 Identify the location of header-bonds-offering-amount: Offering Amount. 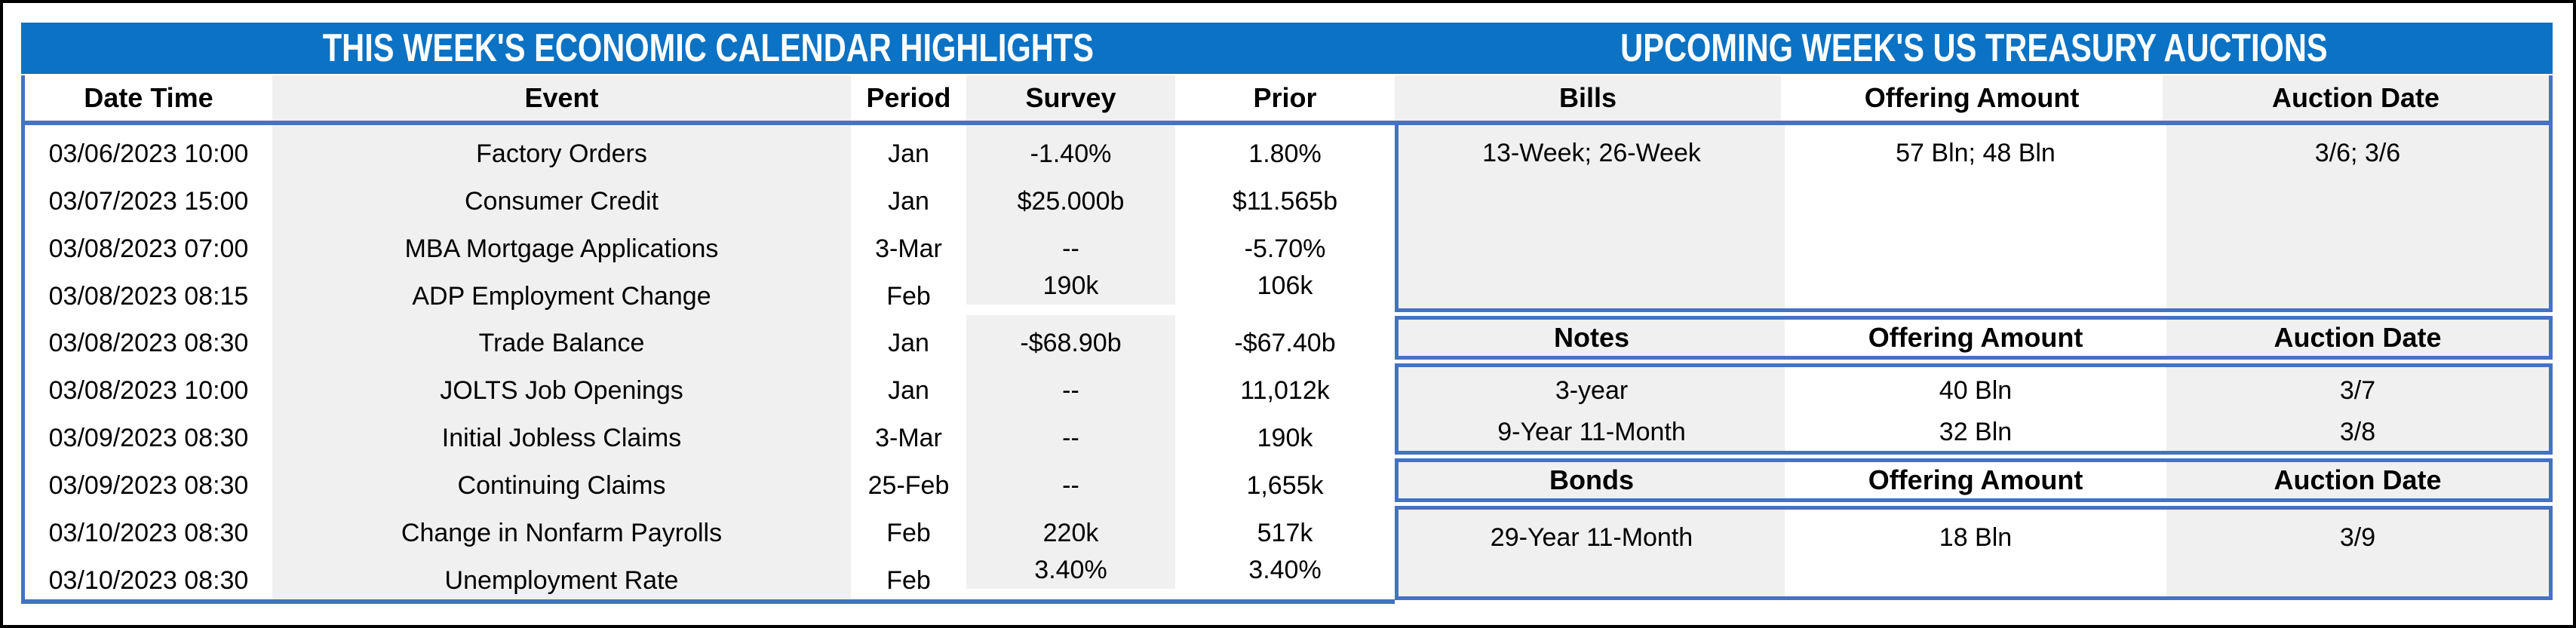
(1975, 479).